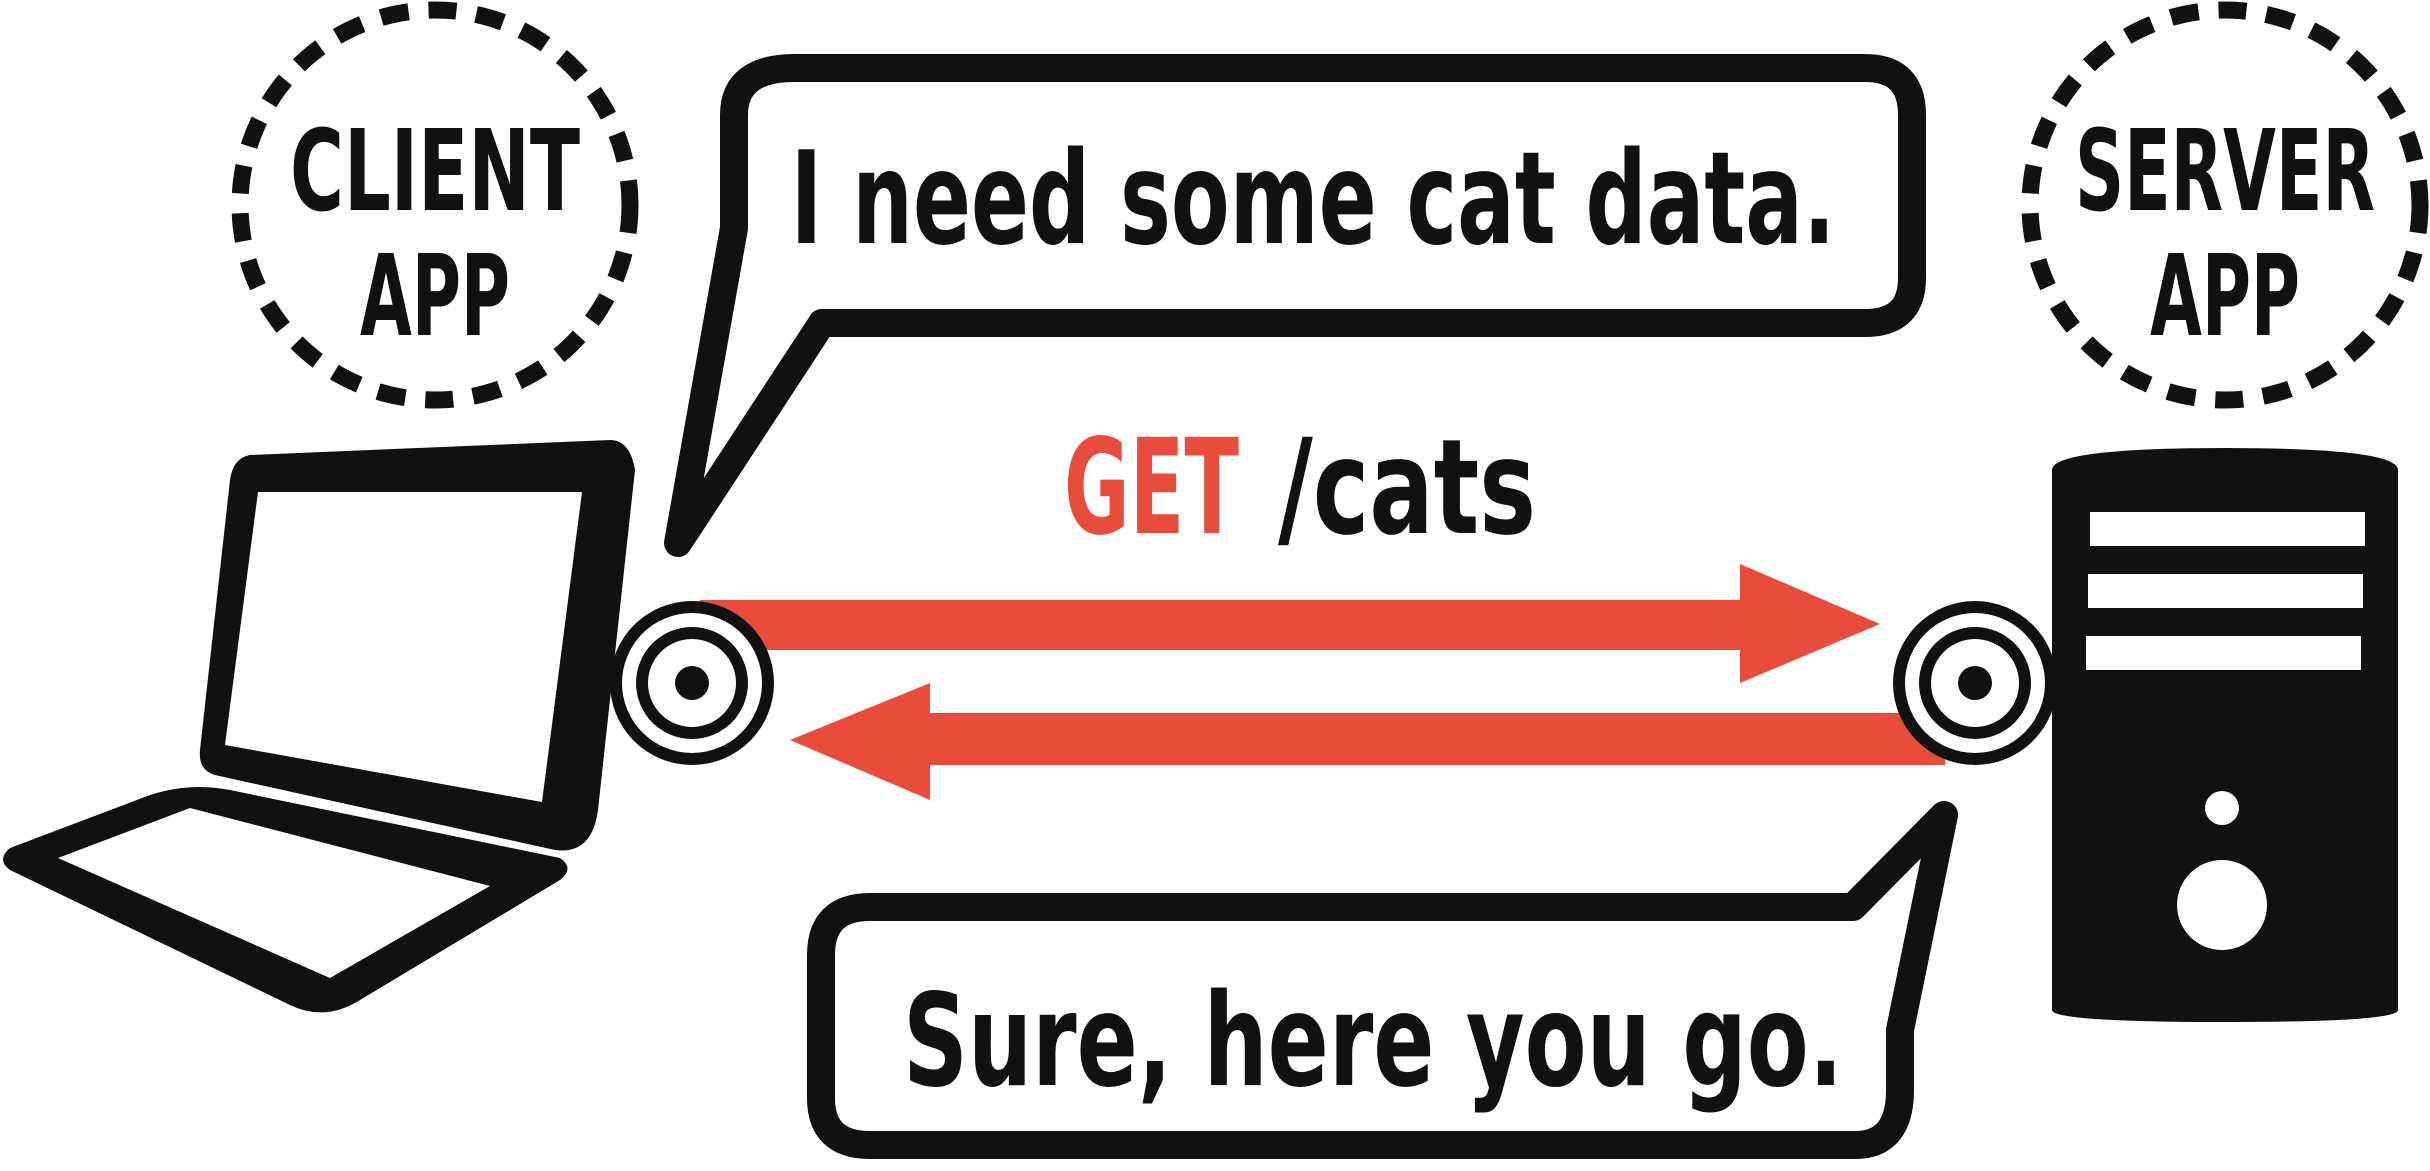 The image size is (2430, 1171). What do you see at coordinates (274, 893) in the screenshot?
I see `laptop-keyboard` at bounding box center [274, 893].